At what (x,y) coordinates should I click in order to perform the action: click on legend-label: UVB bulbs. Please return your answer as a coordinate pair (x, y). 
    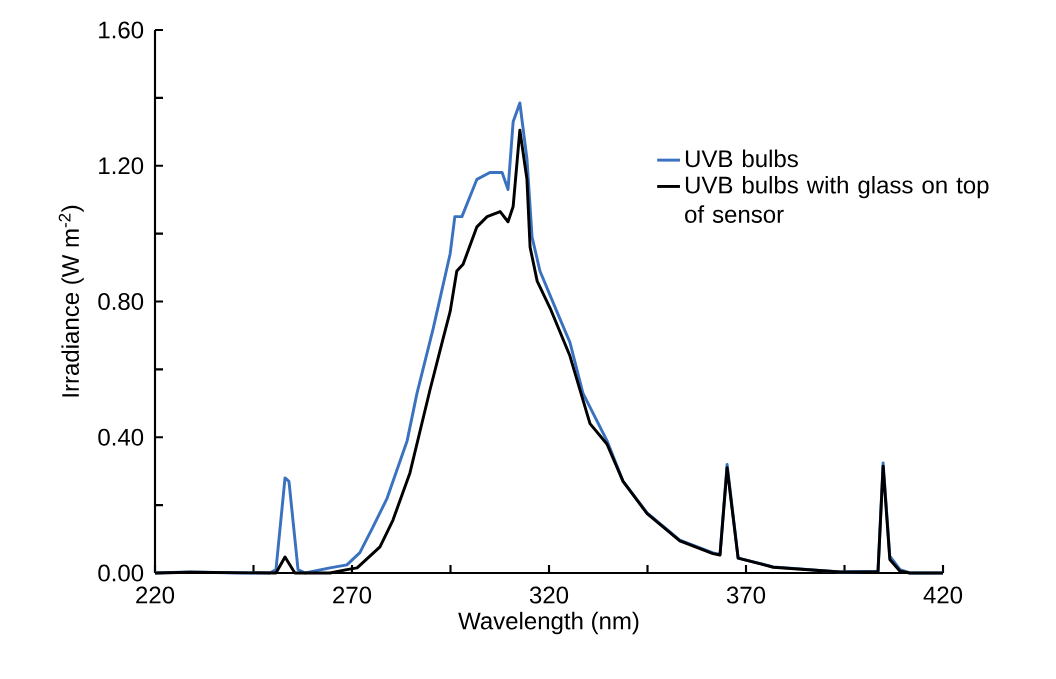
    Looking at the image, I should click on (741, 158).